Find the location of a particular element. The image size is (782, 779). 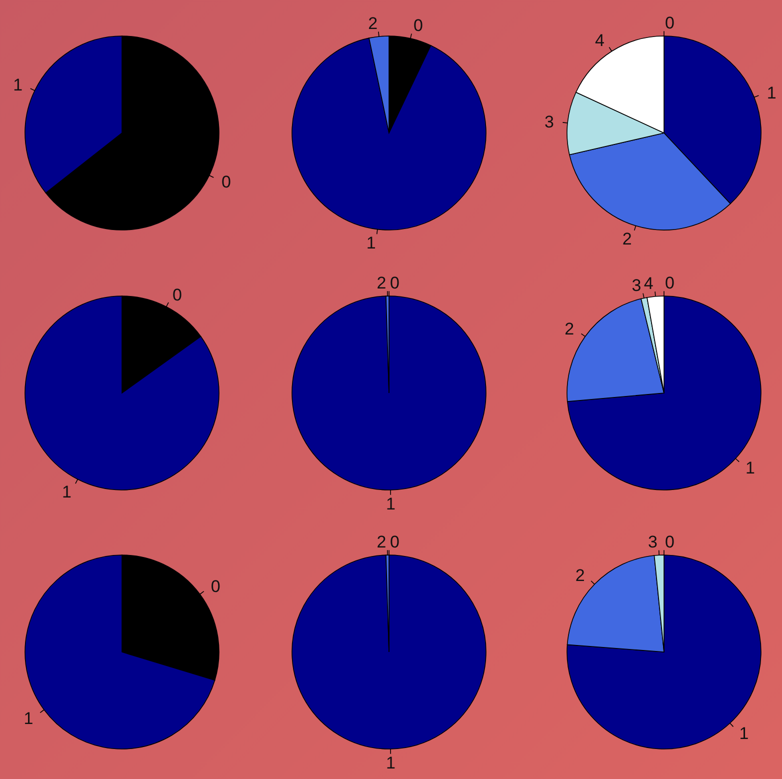

pie-slice is located at coordinates (389, 134).